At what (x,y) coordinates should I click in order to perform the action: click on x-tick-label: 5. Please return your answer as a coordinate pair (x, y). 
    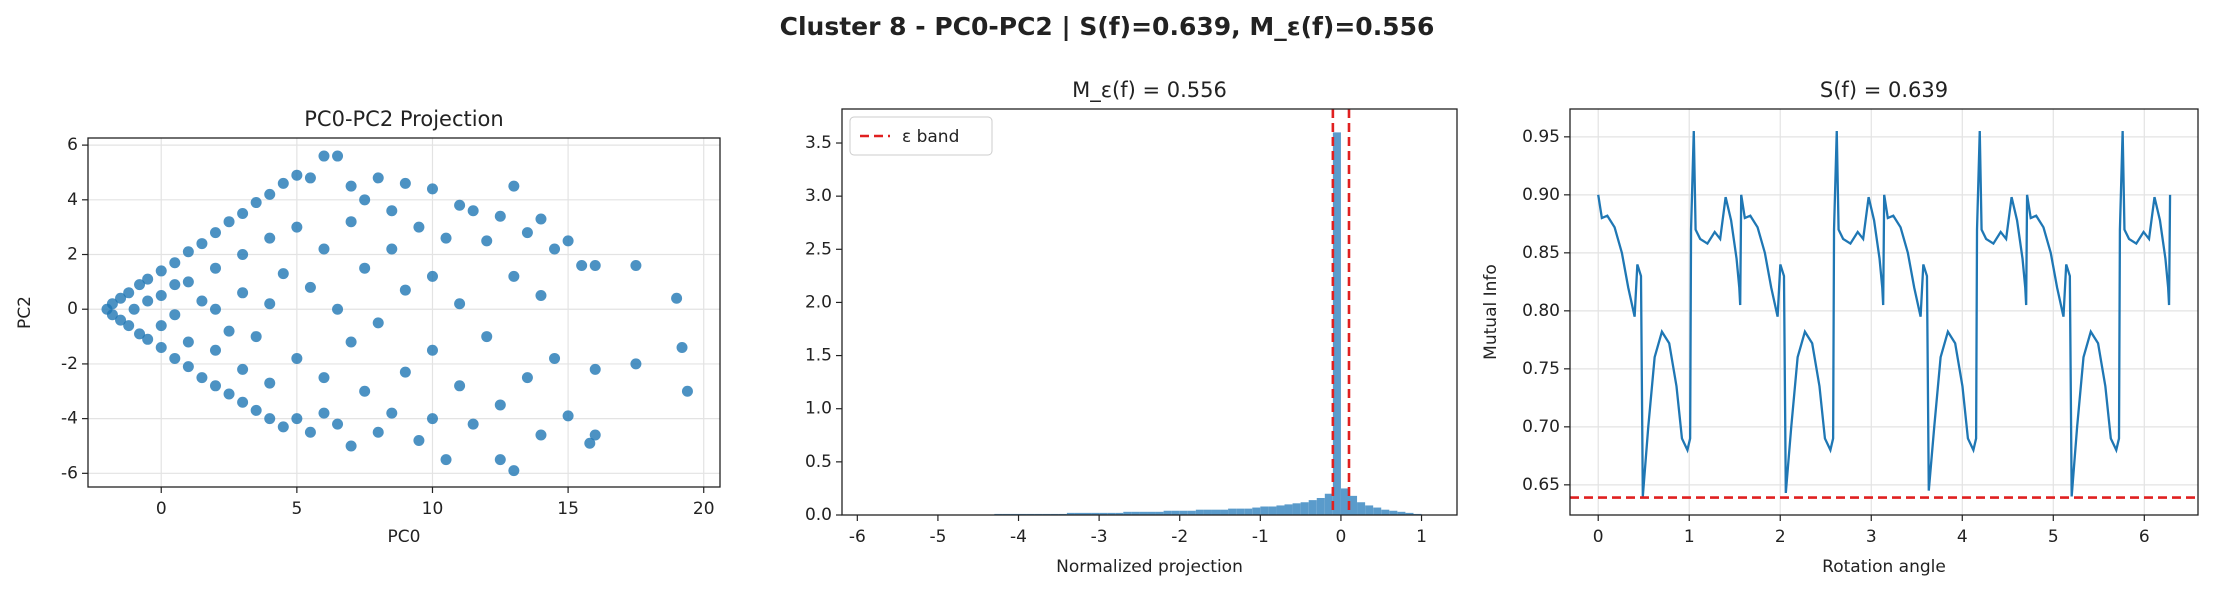
    Looking at the image, I should click on (2053, 537).